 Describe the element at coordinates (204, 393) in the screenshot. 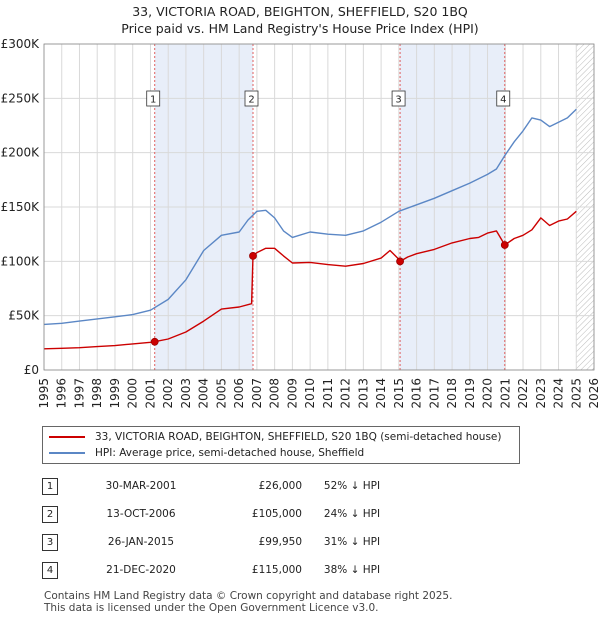

I see `x-tick-label: 2004` at that location.